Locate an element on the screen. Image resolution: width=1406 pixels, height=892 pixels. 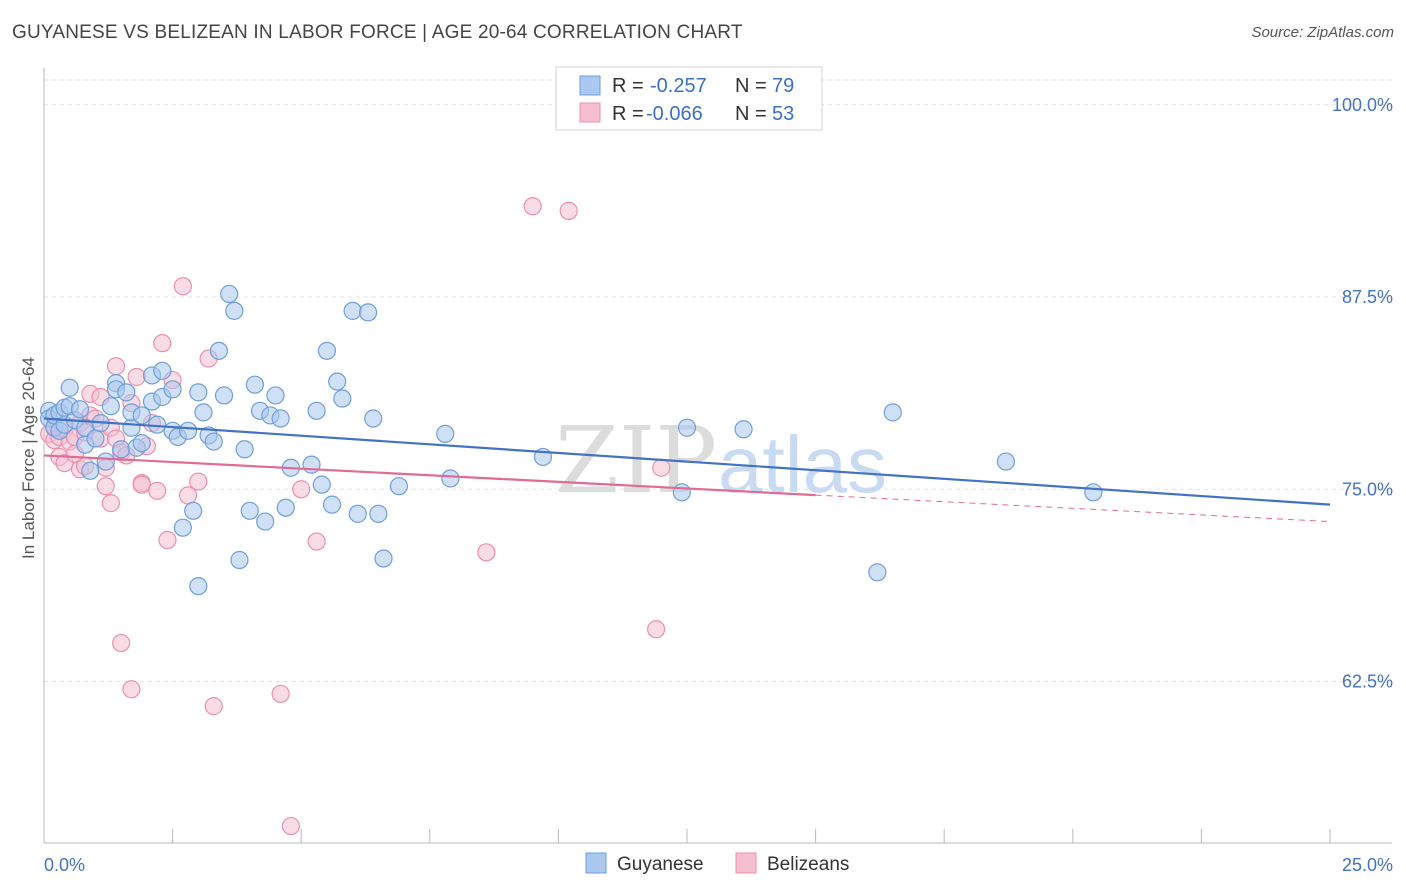
trend-lines is located at coordinates (687, 470).